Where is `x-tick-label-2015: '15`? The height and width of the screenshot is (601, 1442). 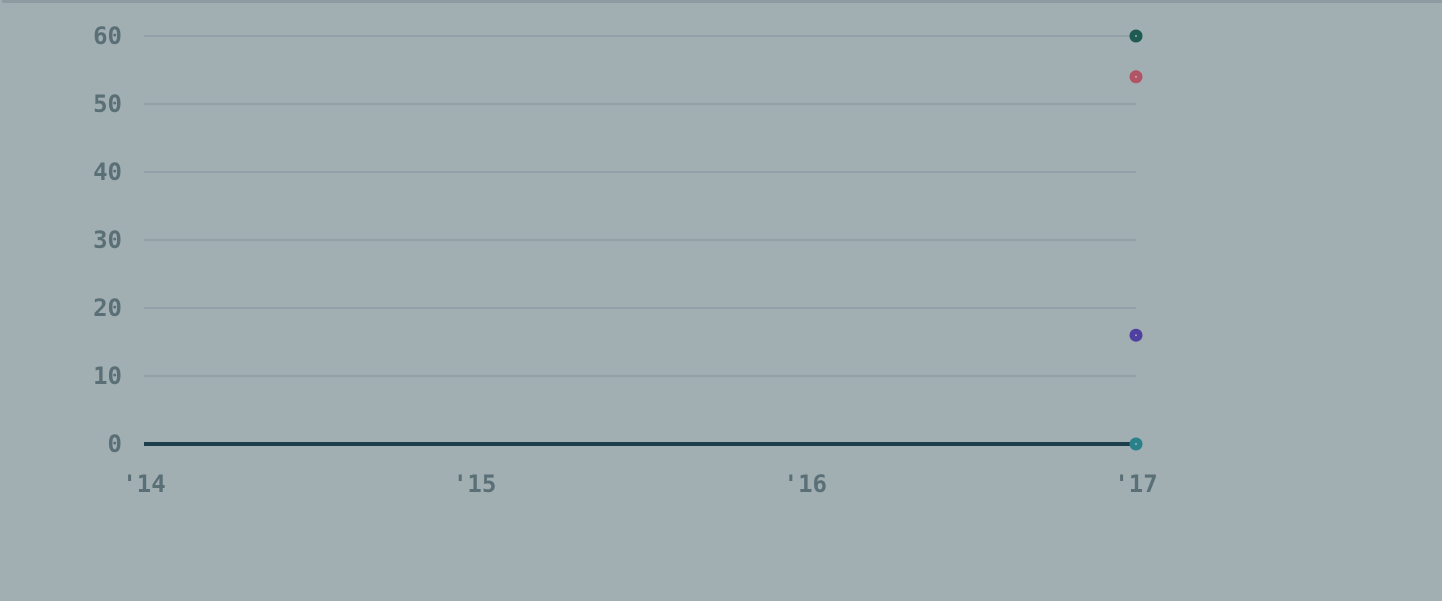
x-tick-label-2015: '15 is located at coordinates (474, 484).